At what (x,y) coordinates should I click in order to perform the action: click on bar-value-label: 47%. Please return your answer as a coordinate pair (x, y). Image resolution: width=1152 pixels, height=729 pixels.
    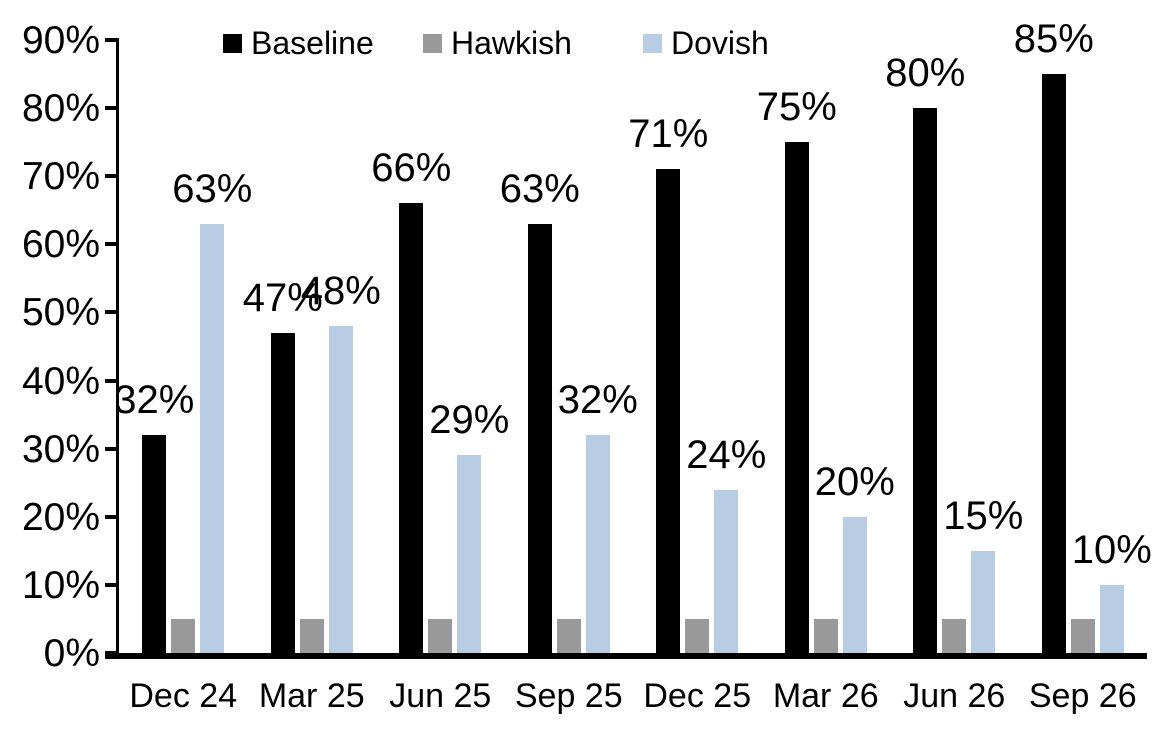
    Looking at the image, I should click on (282, 298).